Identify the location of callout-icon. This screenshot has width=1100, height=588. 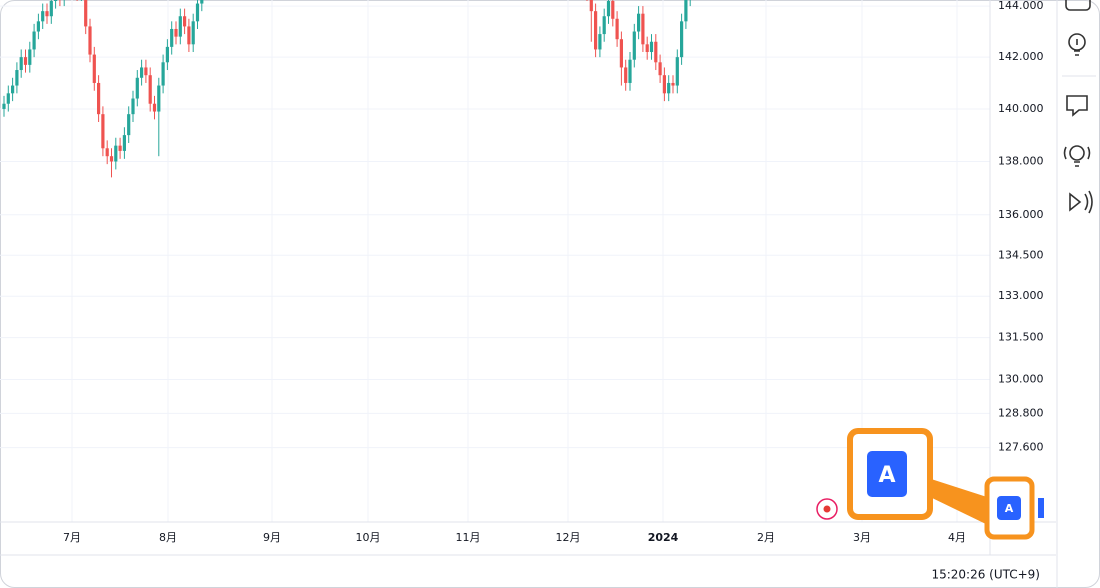
(887, 474).